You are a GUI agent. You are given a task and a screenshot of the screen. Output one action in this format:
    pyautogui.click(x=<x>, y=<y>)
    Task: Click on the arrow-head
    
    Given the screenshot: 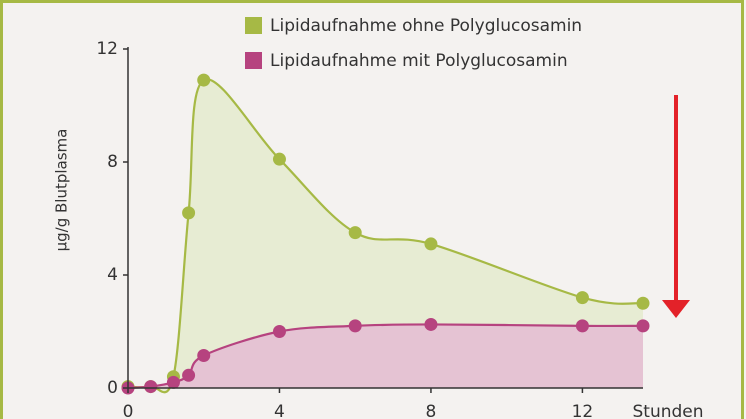 What is the action you would take?
    pyautogui.click(x=676, y=309)
    